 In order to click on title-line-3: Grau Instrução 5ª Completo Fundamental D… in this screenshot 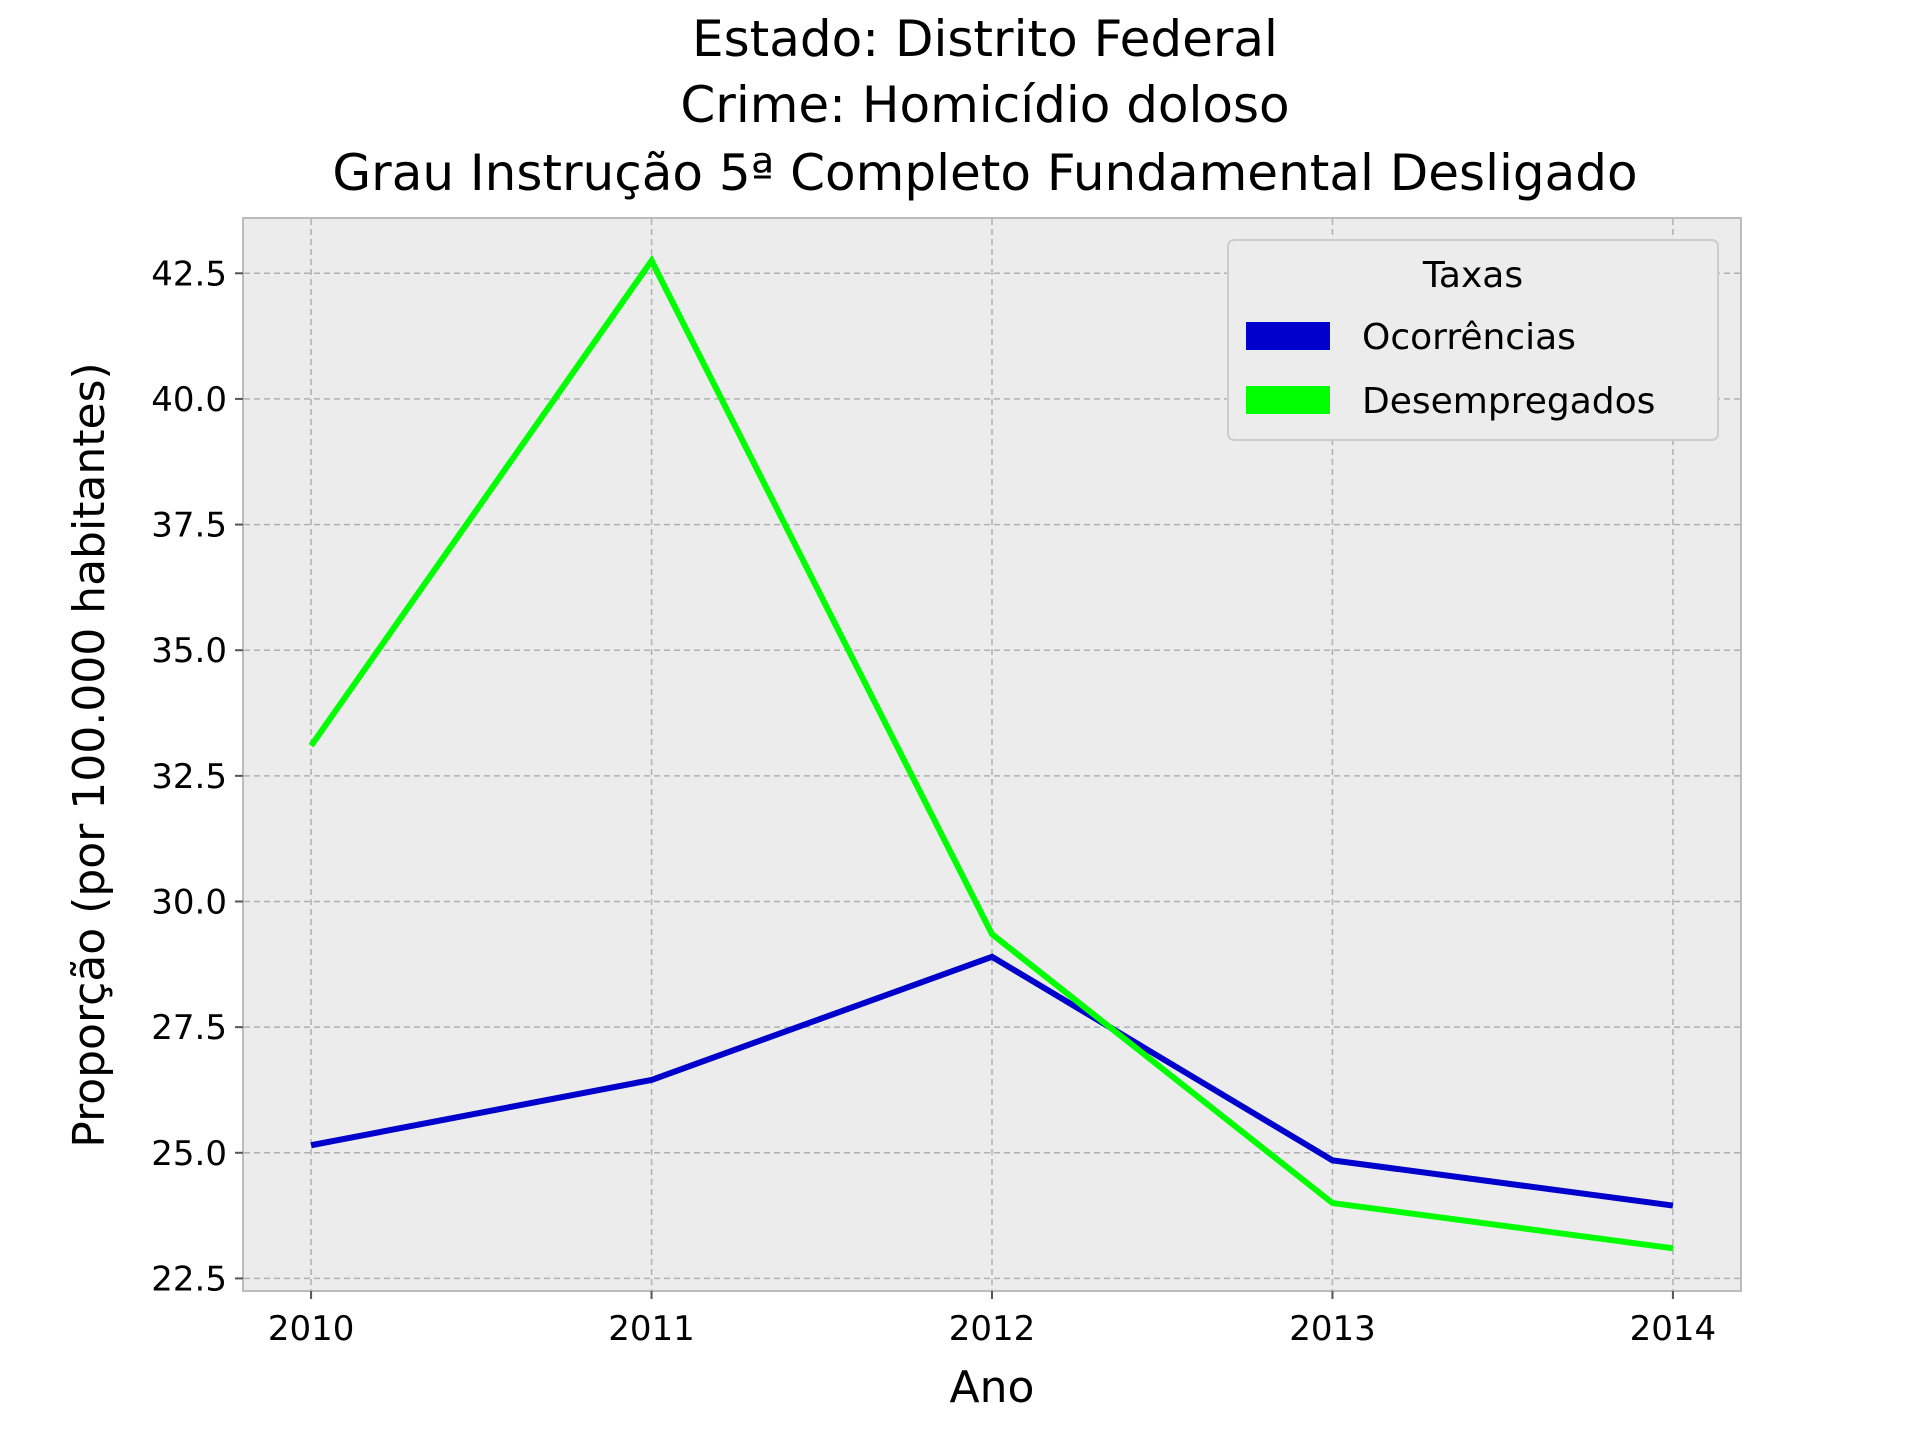, I will do `click(984, 173)`.